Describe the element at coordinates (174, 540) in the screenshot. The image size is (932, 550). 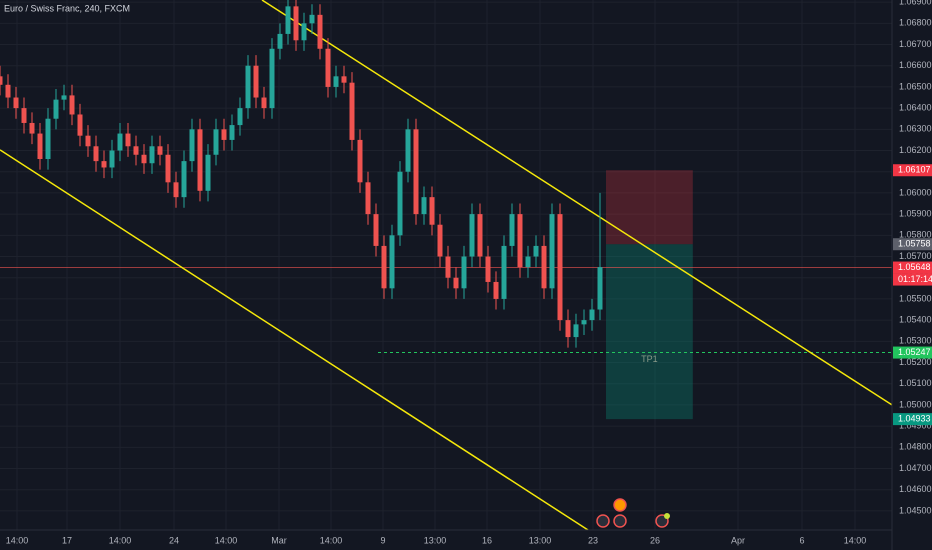
I see `x-tick-label: 24` at that location.